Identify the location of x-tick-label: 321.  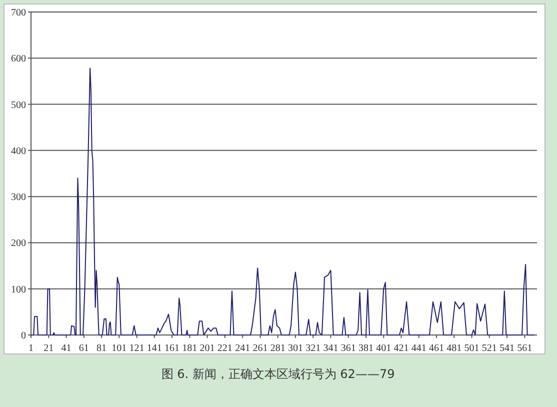
(313, 348).